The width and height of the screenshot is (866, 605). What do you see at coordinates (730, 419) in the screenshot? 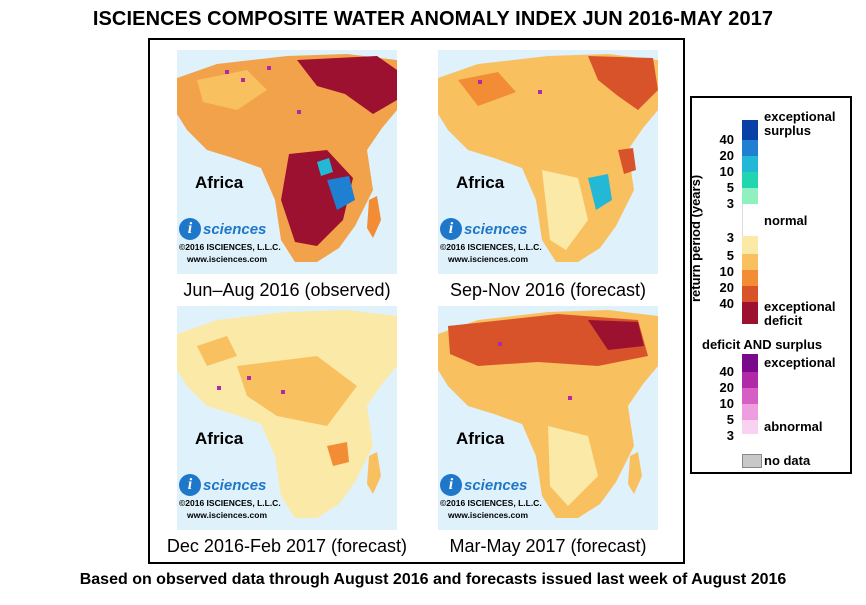
I see `both-tick: 5` at bounding box center [730, 419].